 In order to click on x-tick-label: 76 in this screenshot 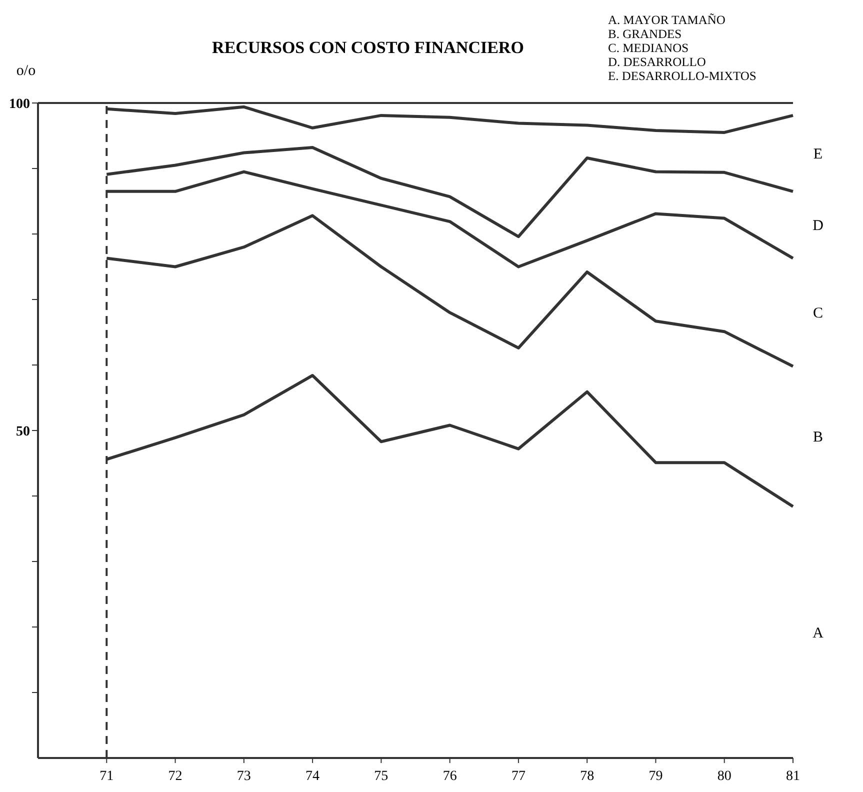, I will do `click(449, 776)`.